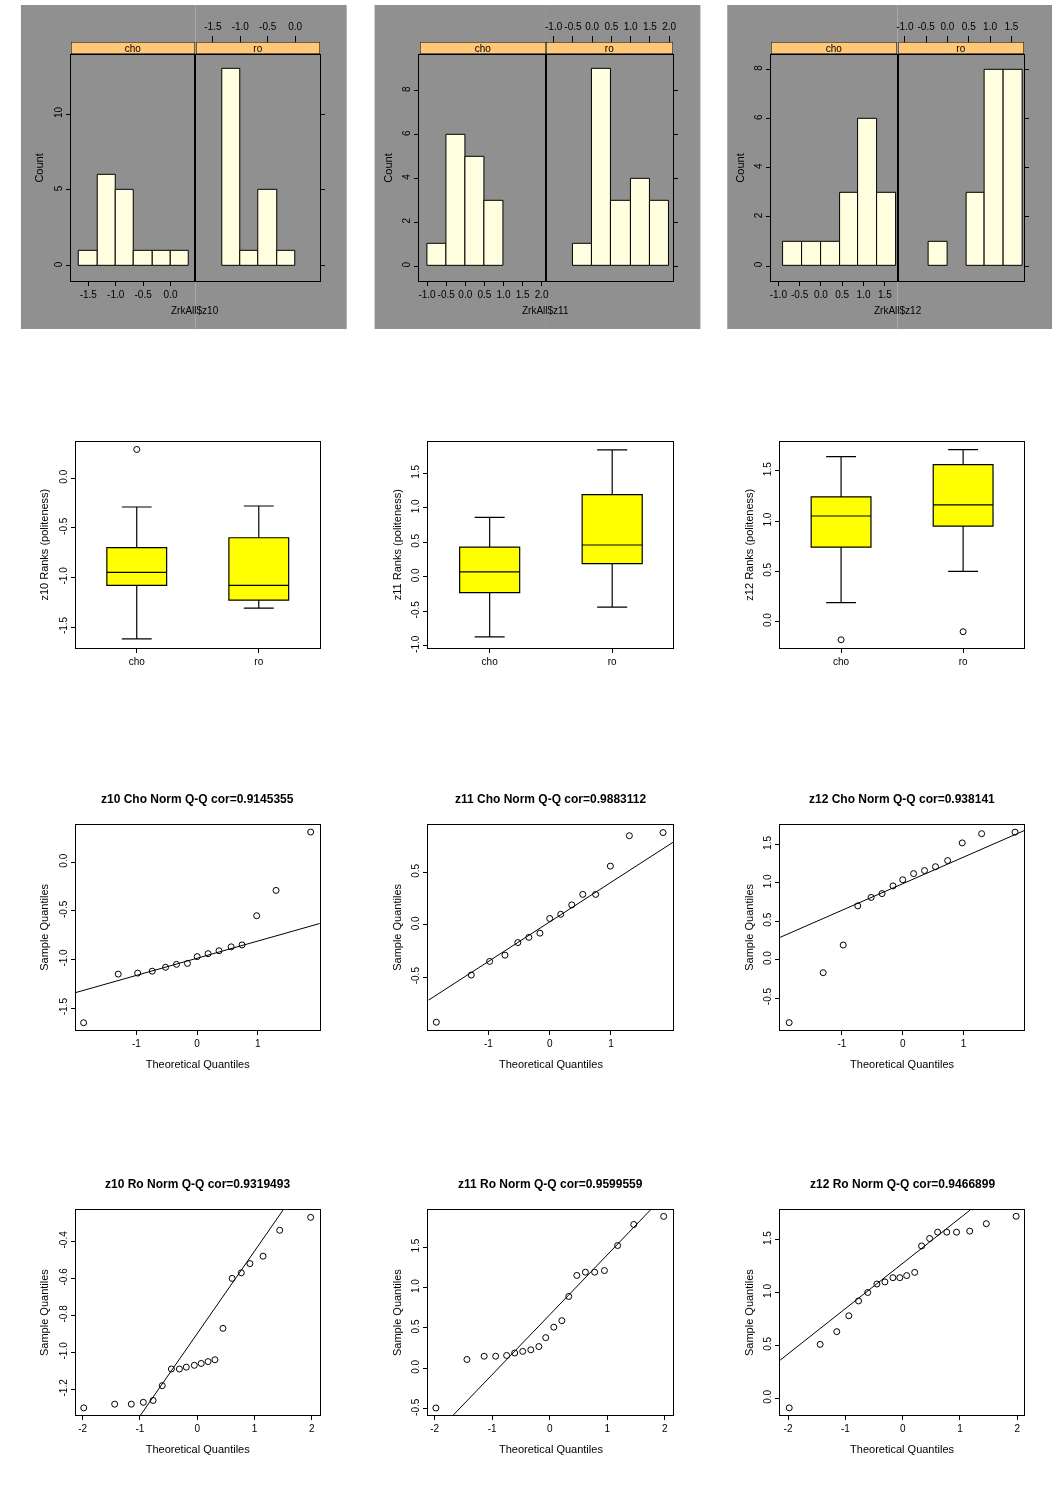 This screenshot has width=1062, height=1497. I want to click on x-tick-label: -2, so click(435, 1429).